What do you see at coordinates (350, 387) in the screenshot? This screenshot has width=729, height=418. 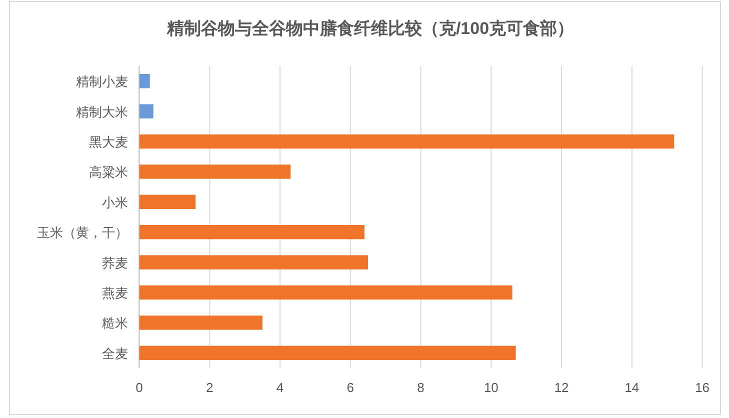 I see `x-tick-label: 6` at bounding box center [350, 387].